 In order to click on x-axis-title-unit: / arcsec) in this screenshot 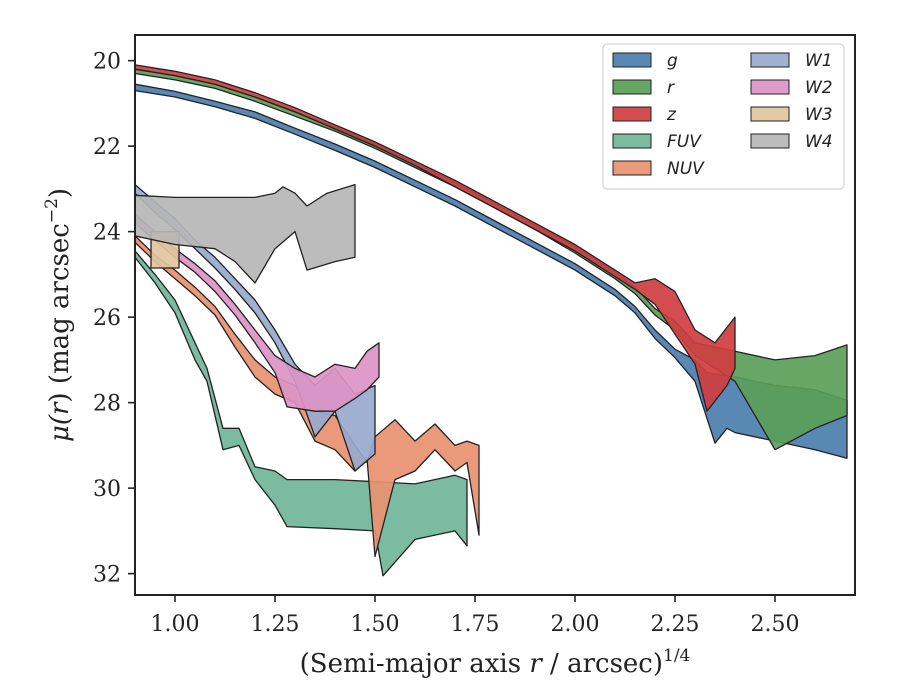, I will do `click(602, 664)`.